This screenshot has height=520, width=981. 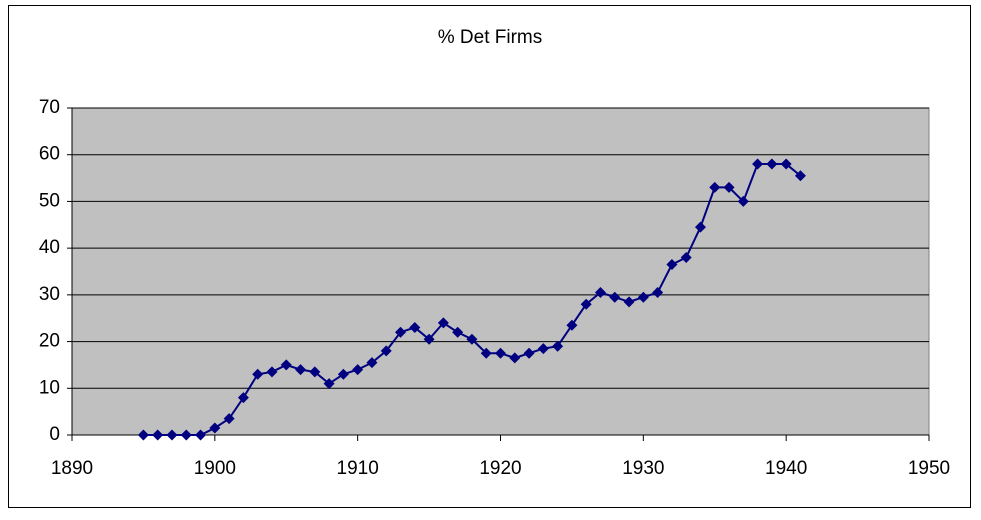 What do you see at coordinates (490, 37) in the screenshot?
I see `chart-title: % Det Firms` at bounding box center [490, 37].